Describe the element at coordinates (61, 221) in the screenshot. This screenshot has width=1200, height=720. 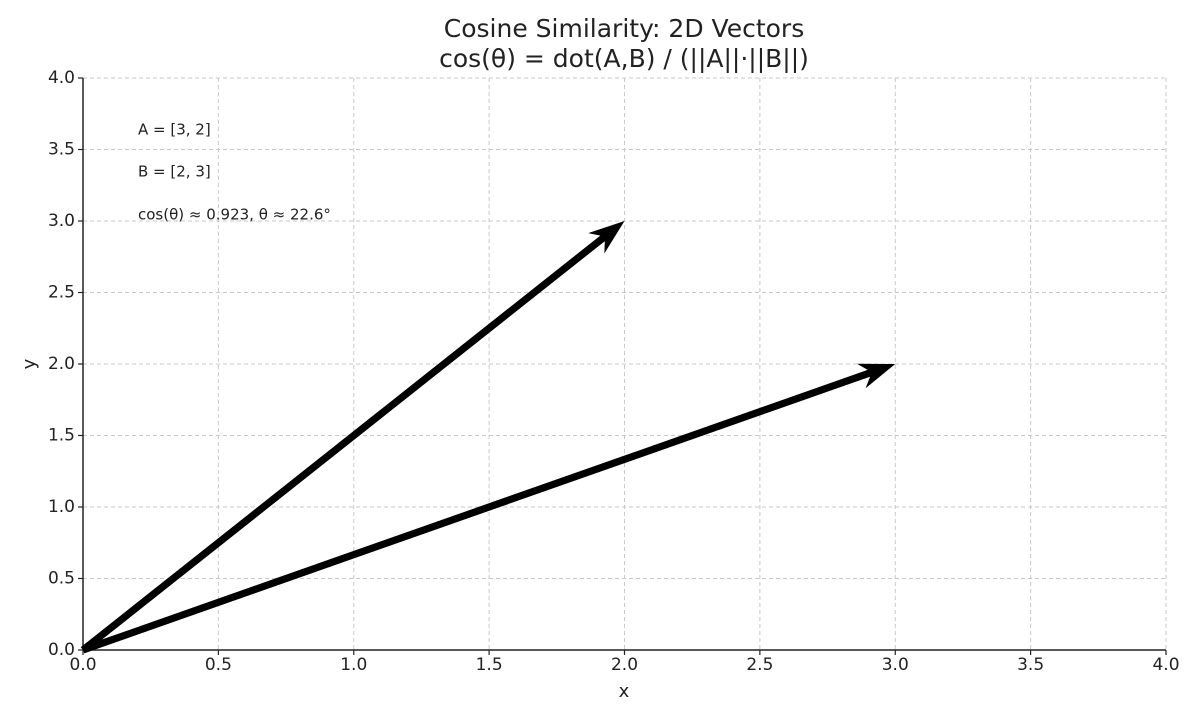
I see `y-tick-label: 3.0` at that location.